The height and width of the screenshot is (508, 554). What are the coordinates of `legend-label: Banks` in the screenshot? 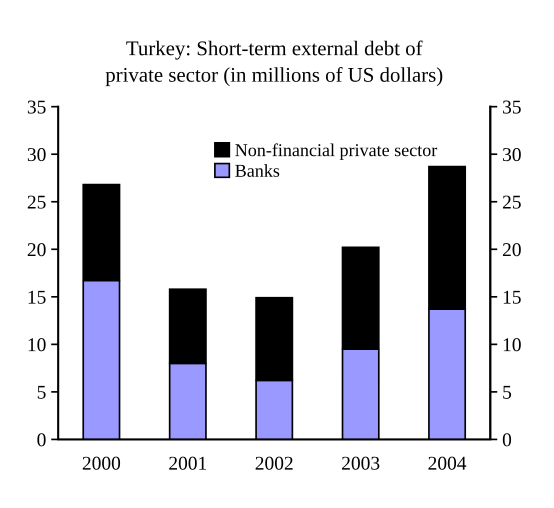 It's located at (257, 170).